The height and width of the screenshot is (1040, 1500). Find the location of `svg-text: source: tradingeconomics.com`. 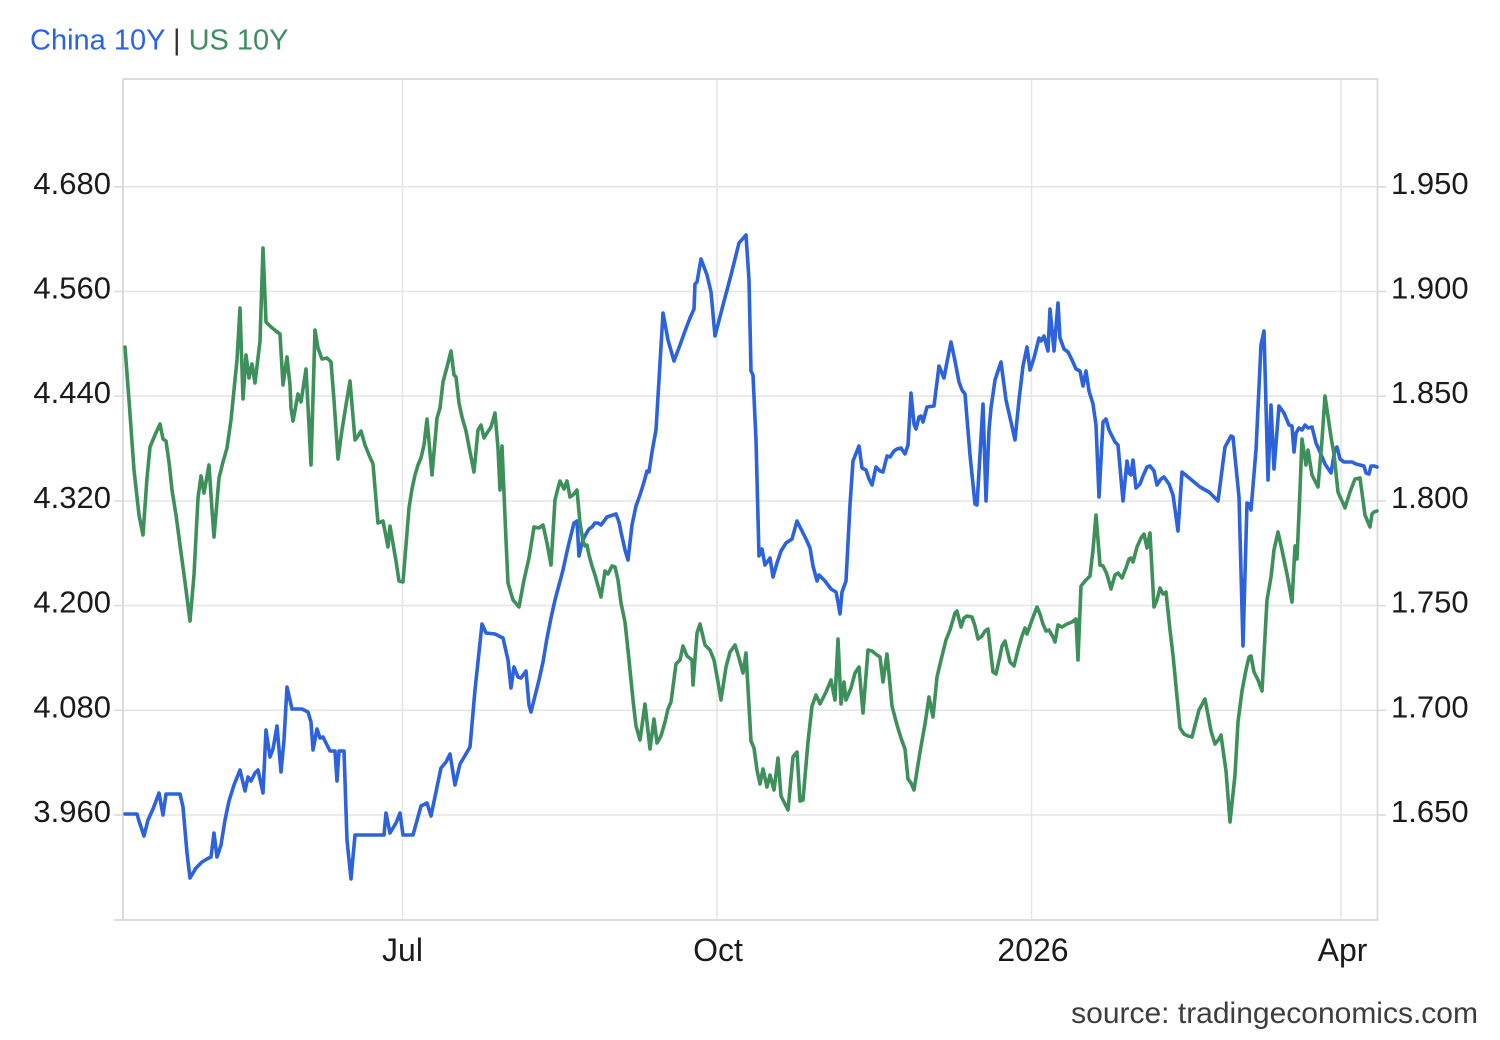

svg-text: source: tradingeconomics.com is located at coordinates (1274, 1013).